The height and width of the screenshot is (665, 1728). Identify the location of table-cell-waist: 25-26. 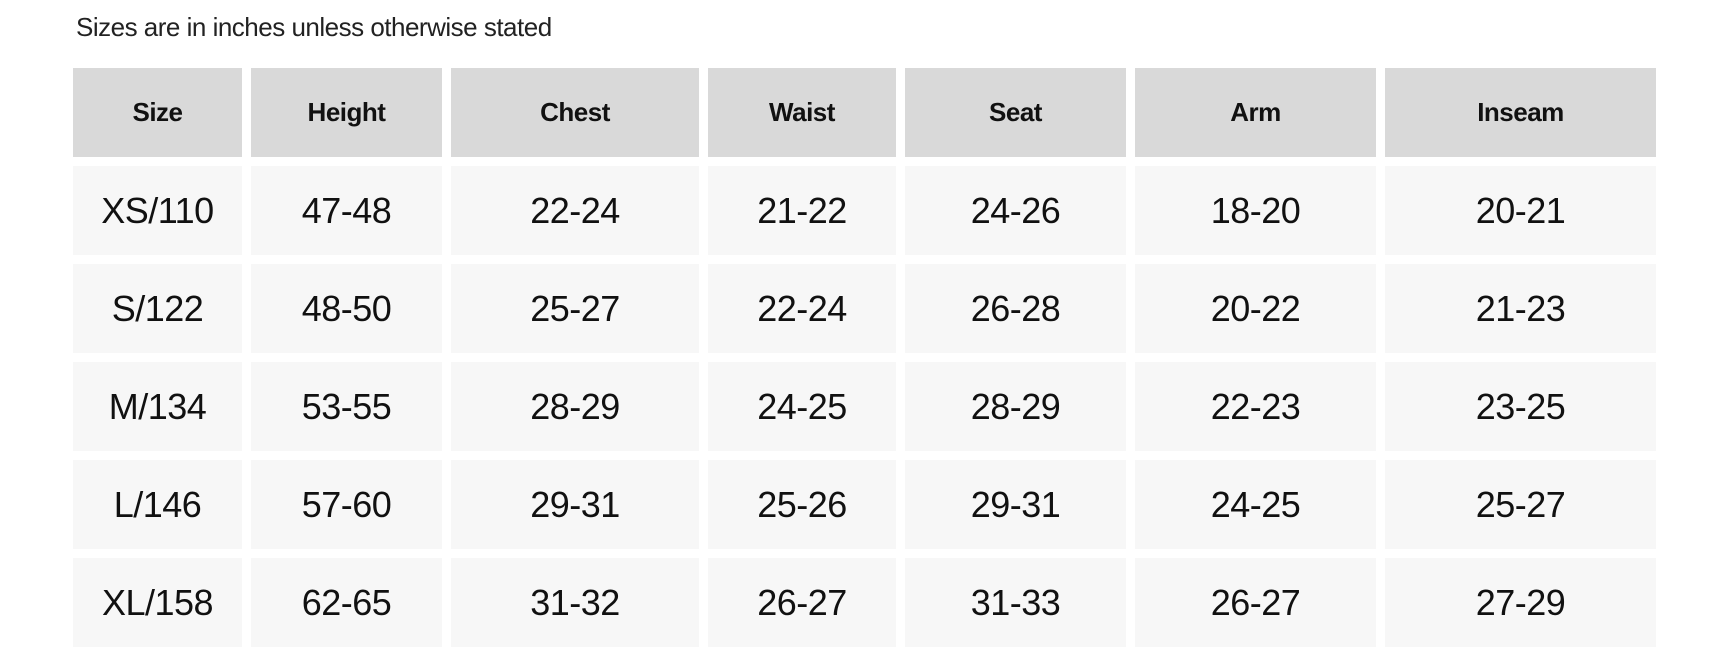
(802, 504).